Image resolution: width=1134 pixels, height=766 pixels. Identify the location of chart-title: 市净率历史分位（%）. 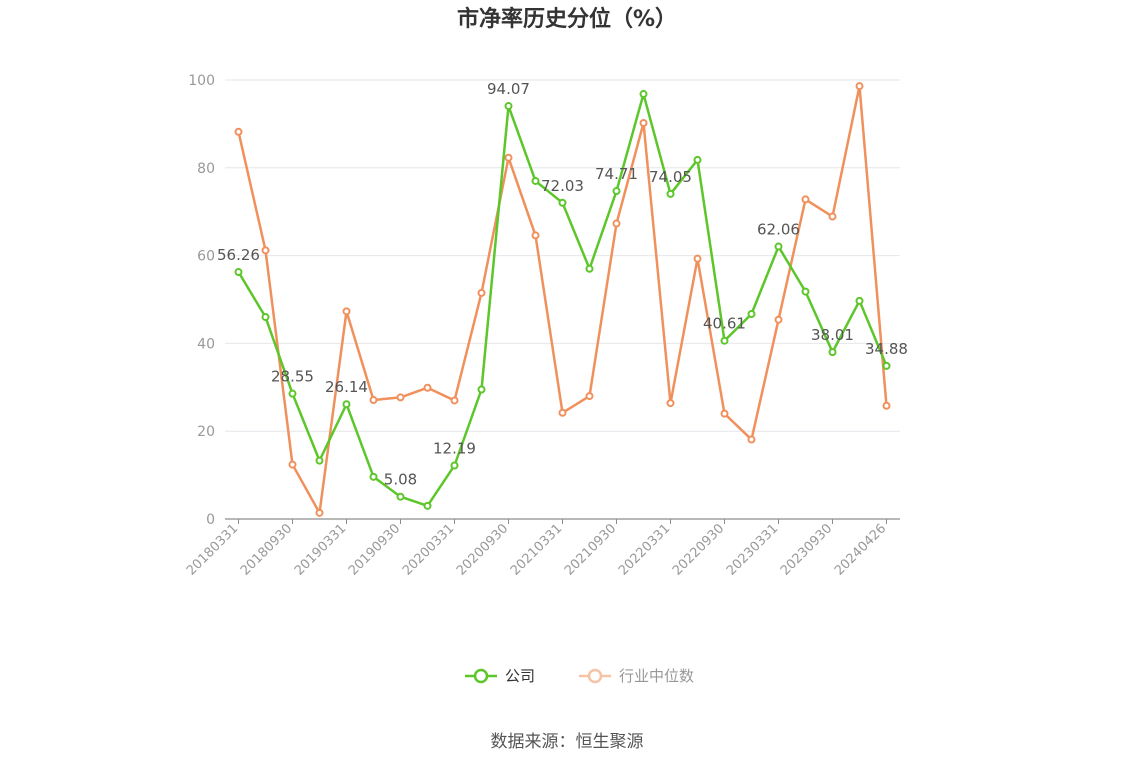
(567, 19).